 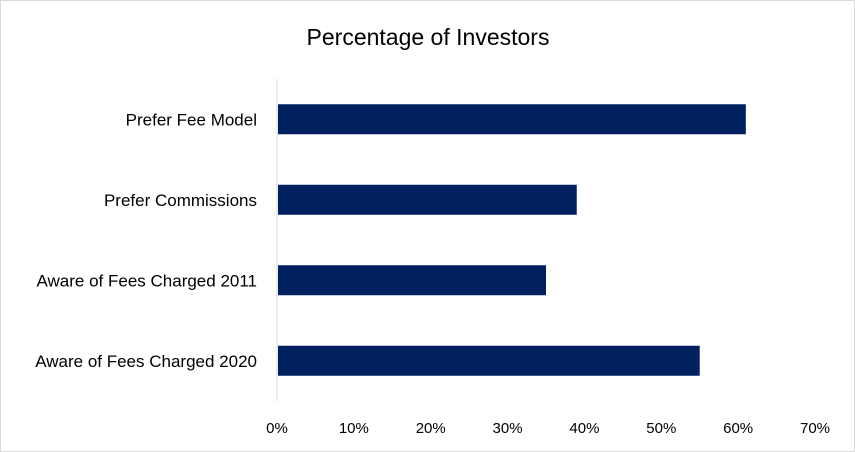 I want to click on x-tick-label-7: 60%, so click(x=738, y=428).